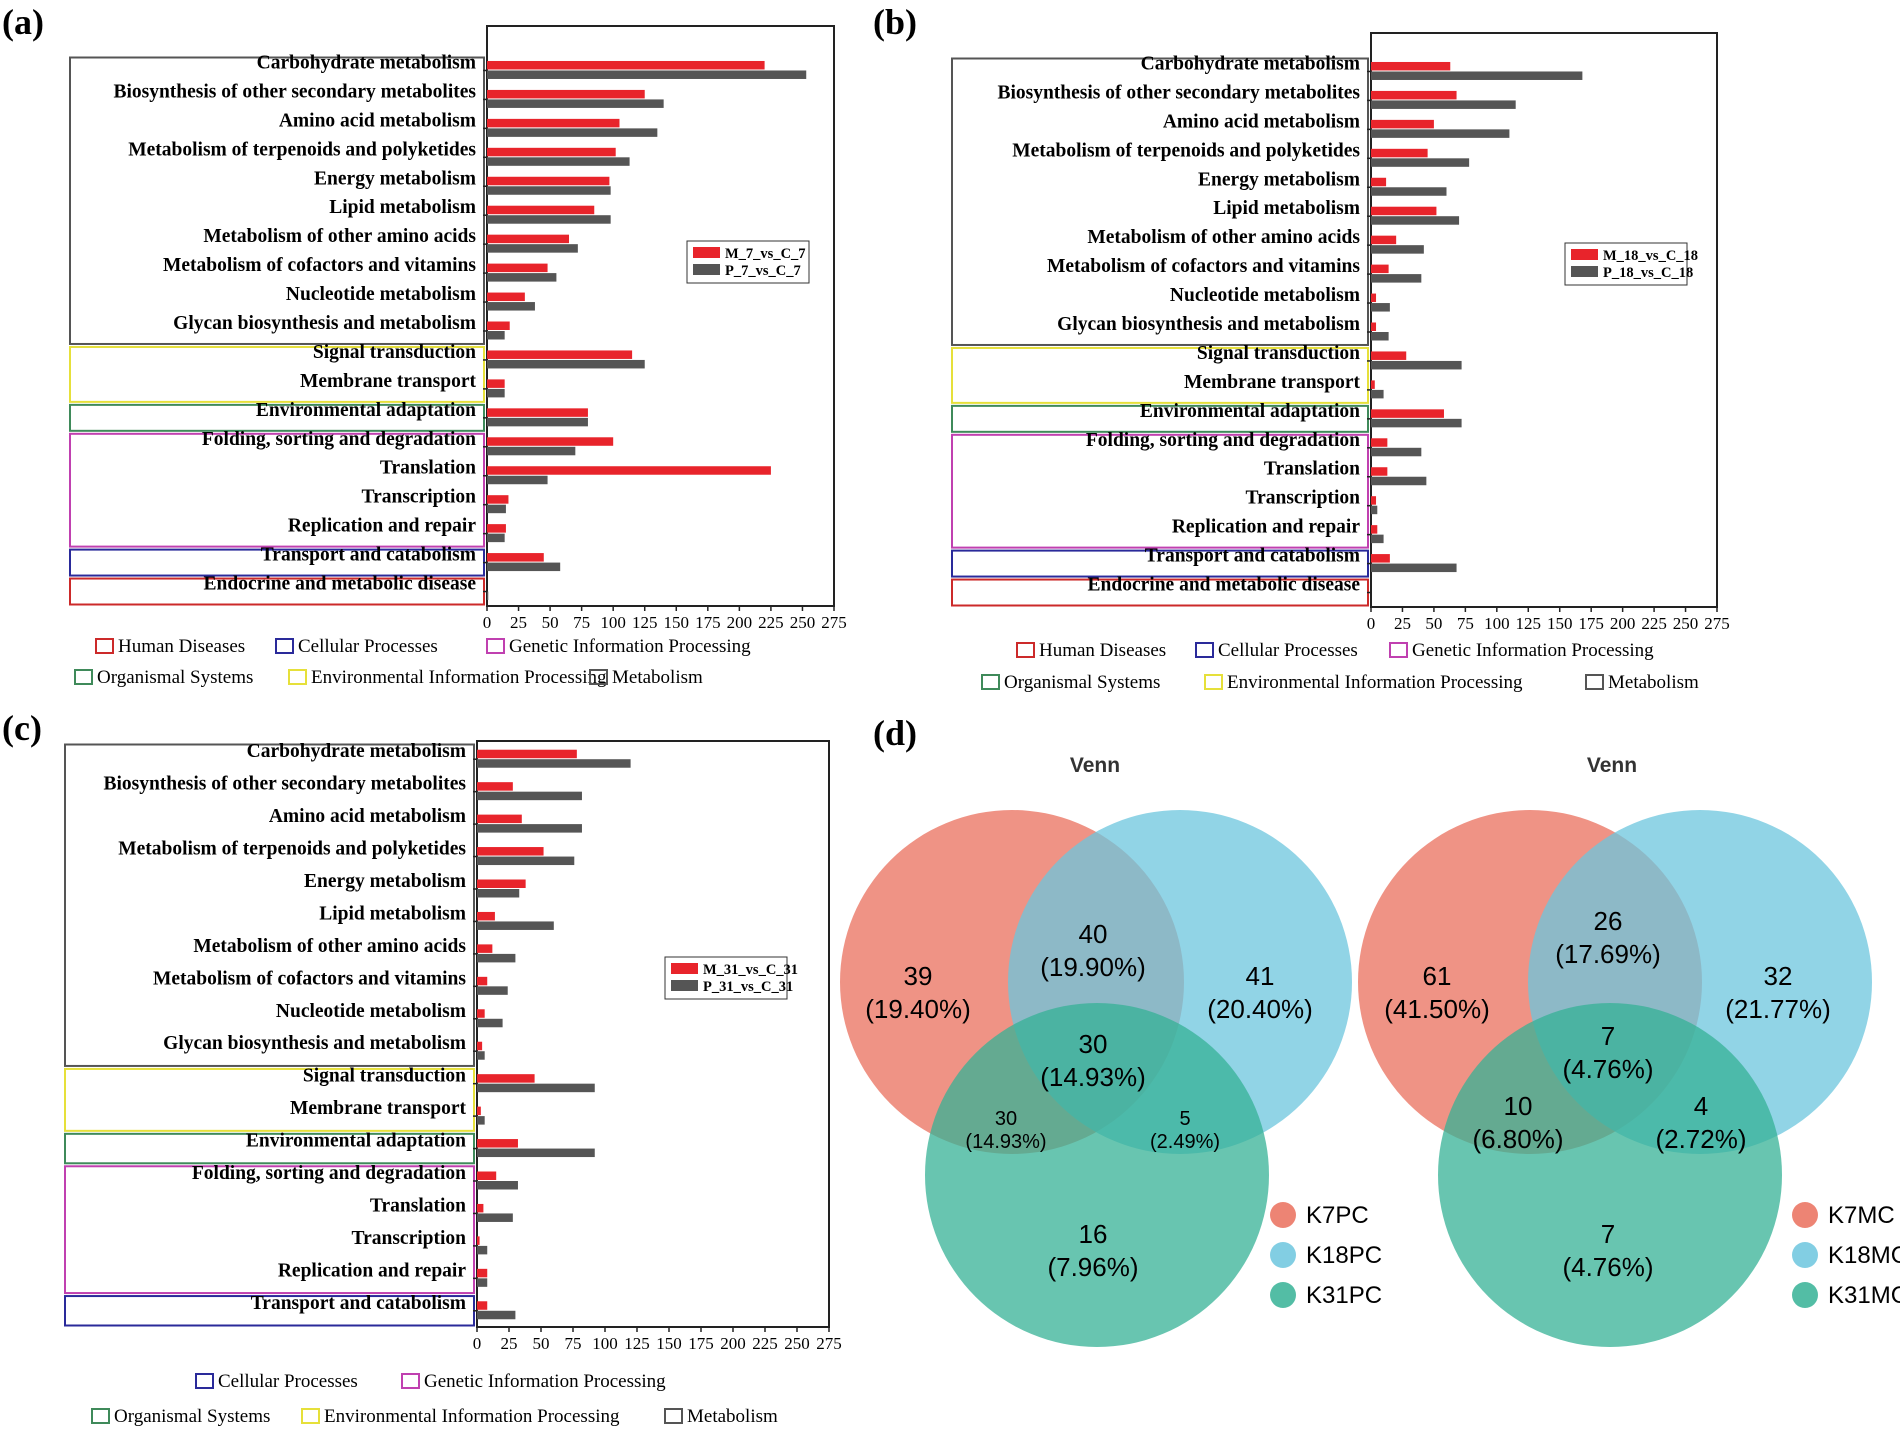 Image resolution: width=1900 pixels, height=1432 pixels. I want to click on category-label: Energy metabolism, so click(385, 881).